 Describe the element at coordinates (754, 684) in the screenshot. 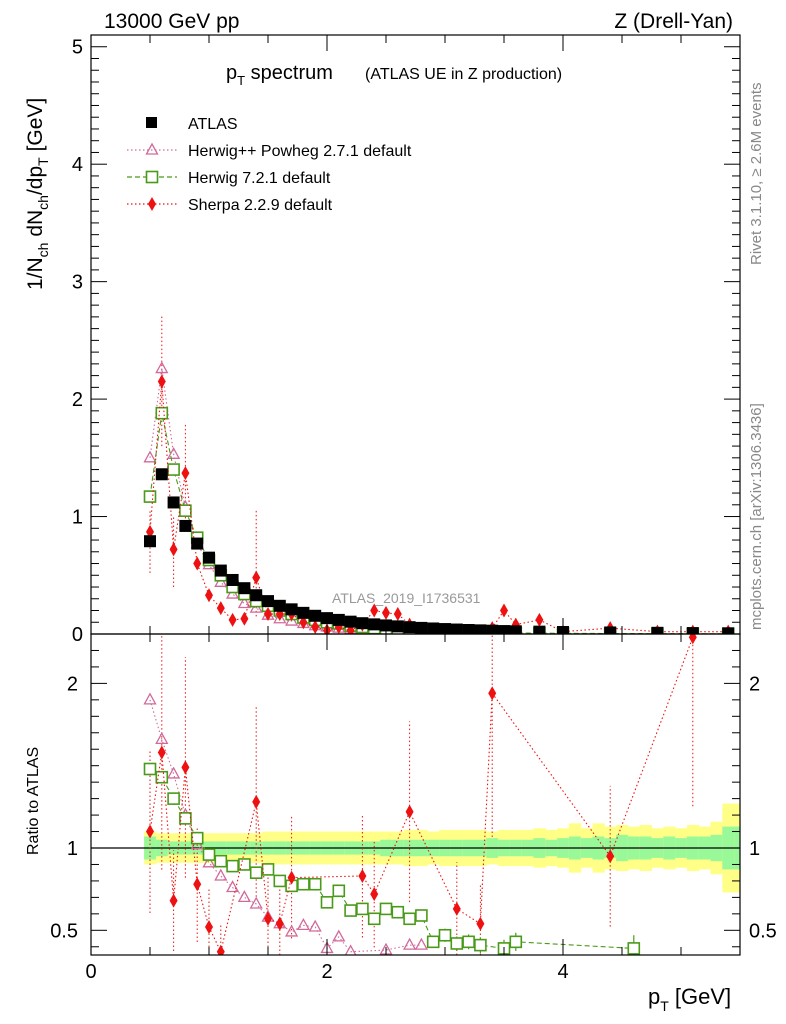

I see `ratio-y-tick-label-right: 2` at that location.